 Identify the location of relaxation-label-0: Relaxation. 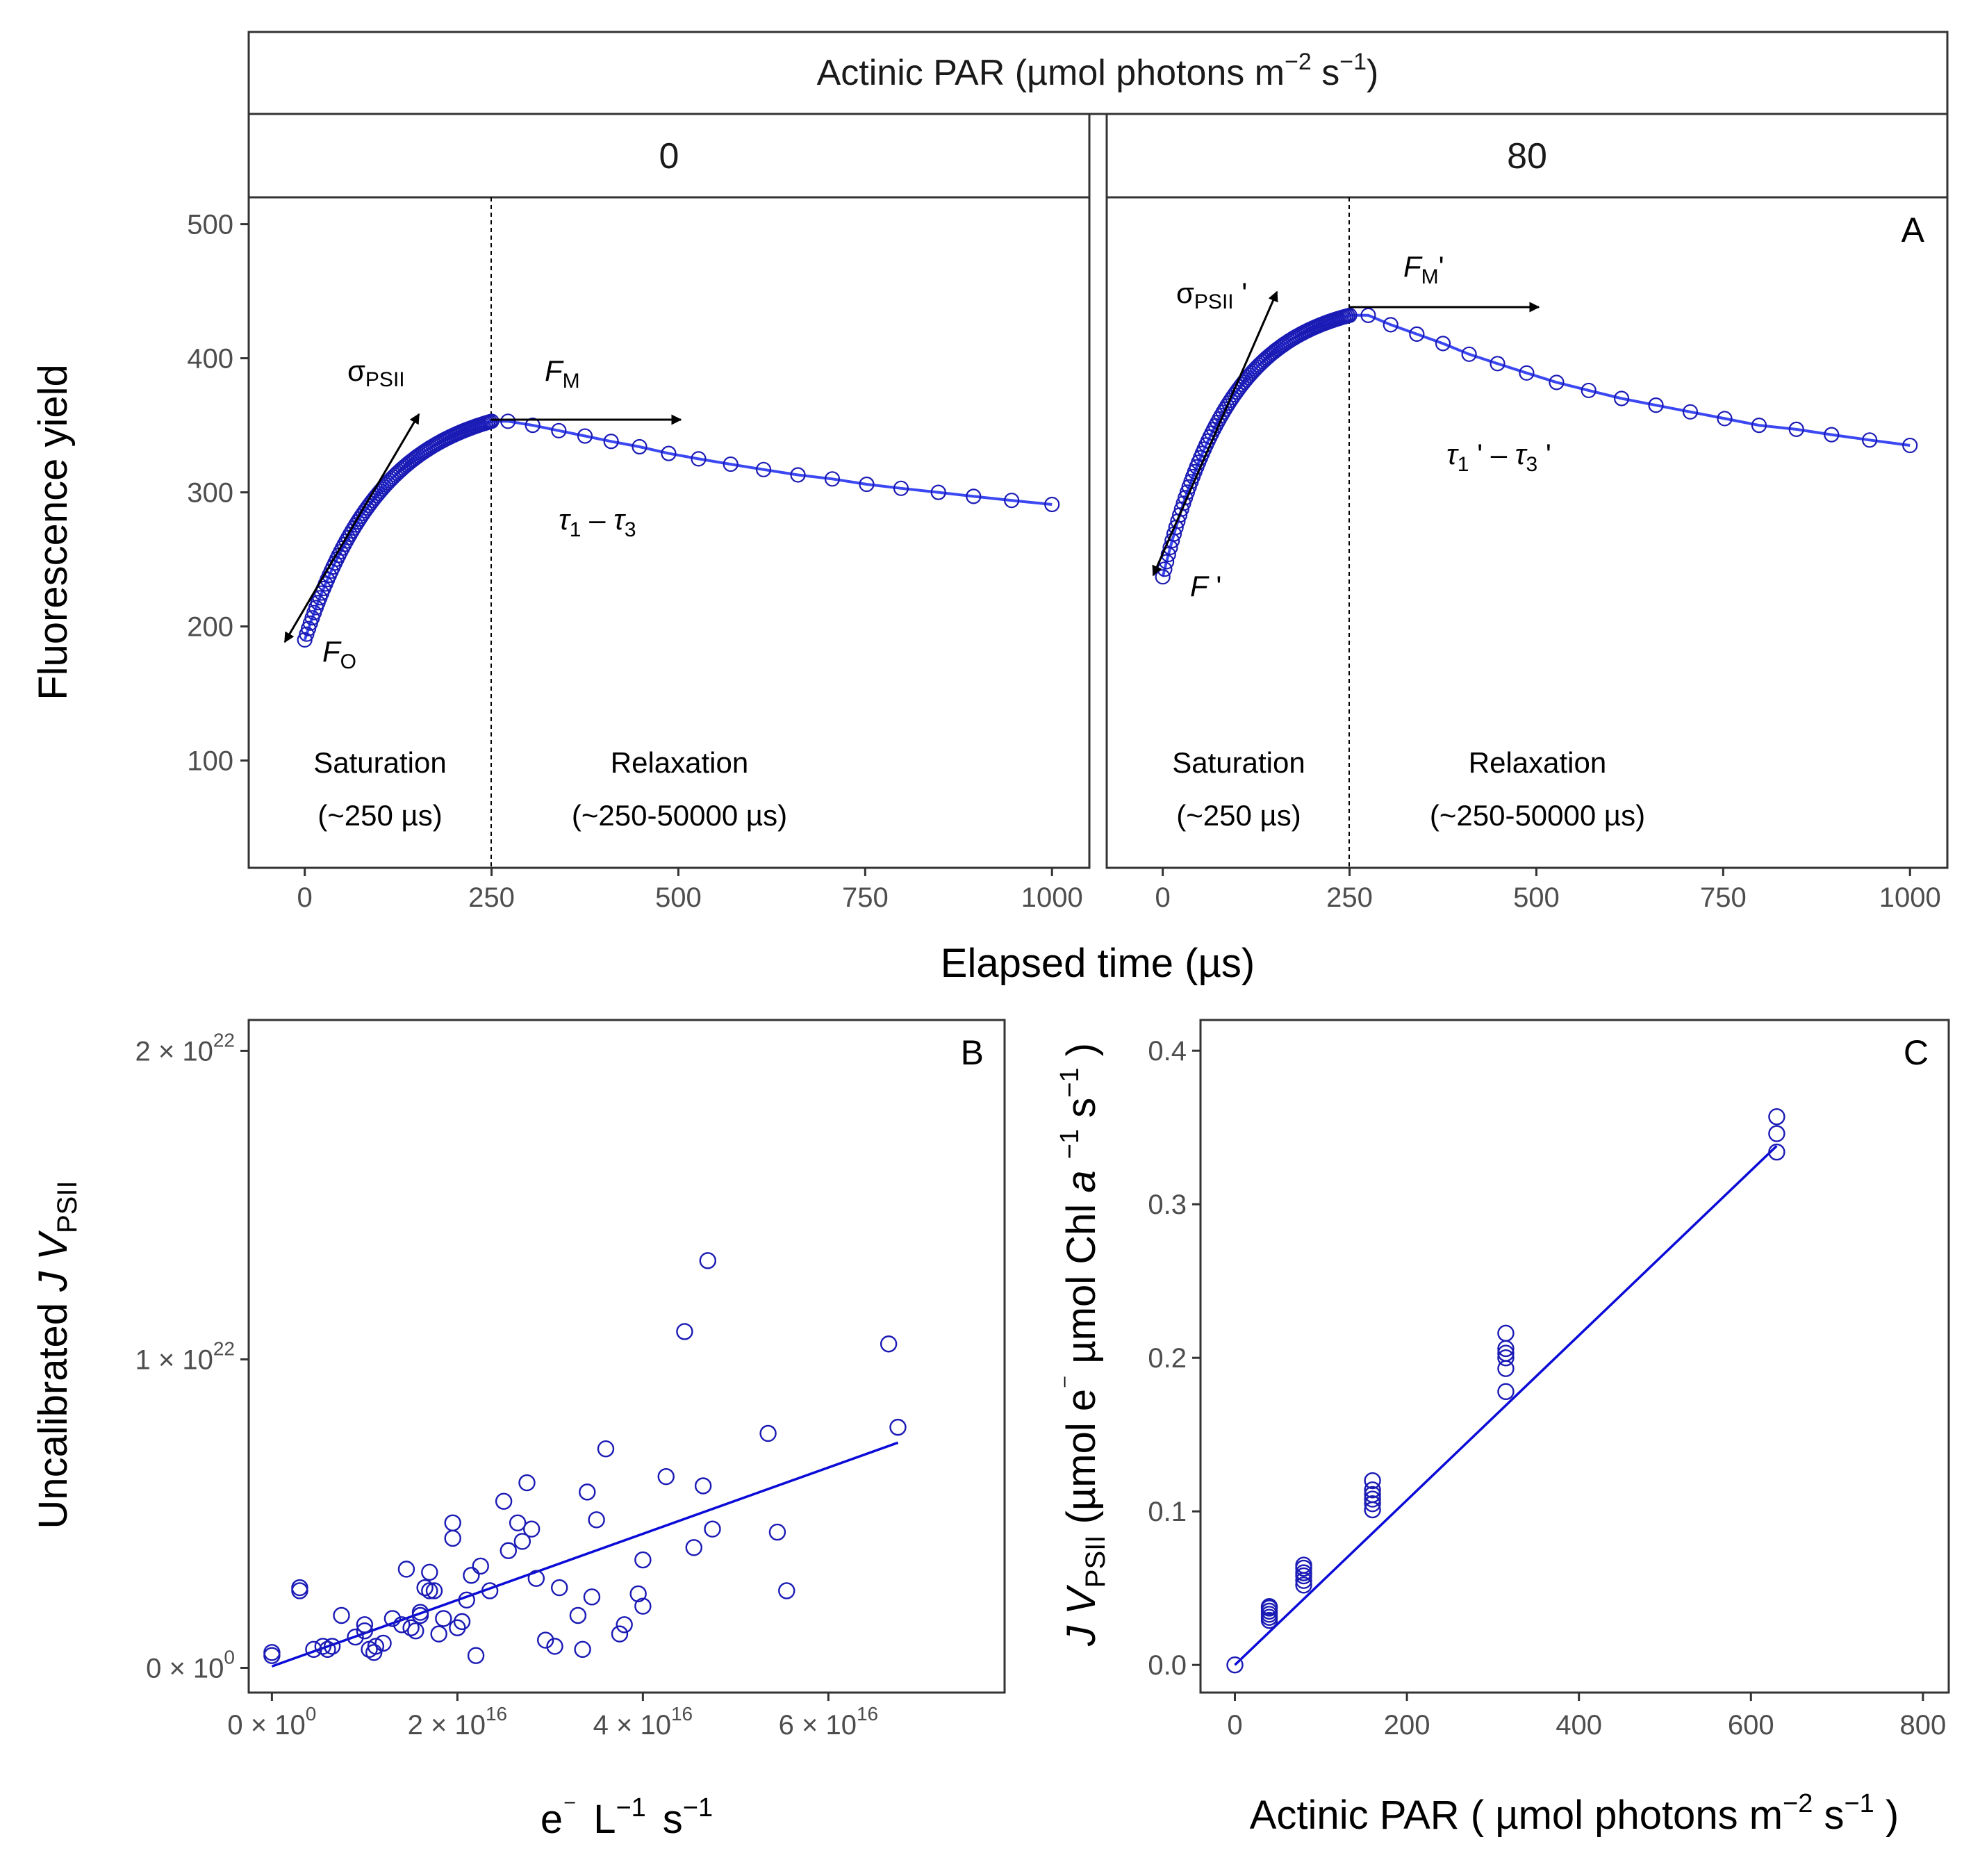
(680, 762).